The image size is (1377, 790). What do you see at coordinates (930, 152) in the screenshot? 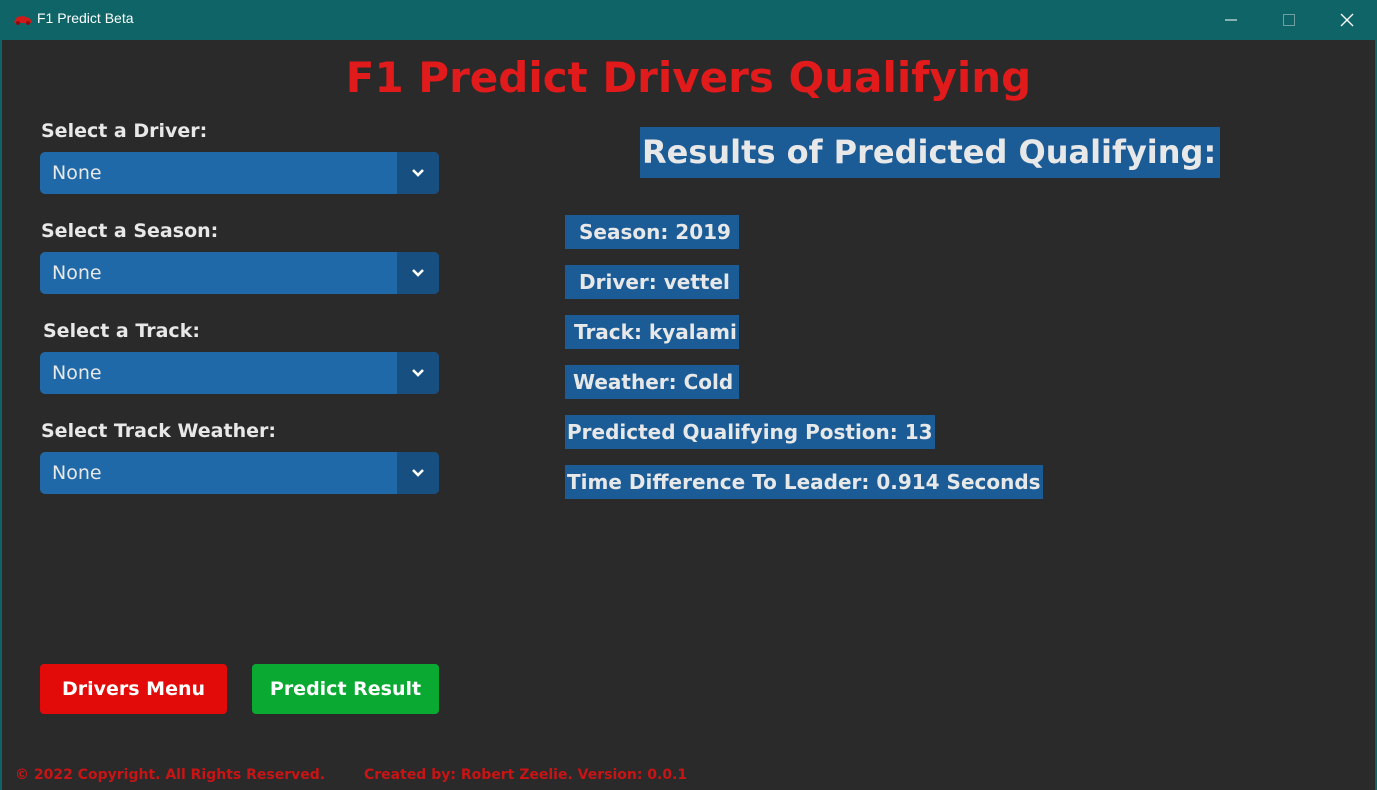
I see `results-title: Results of Predicted Qualifying:` at bounding box center [930, 152].